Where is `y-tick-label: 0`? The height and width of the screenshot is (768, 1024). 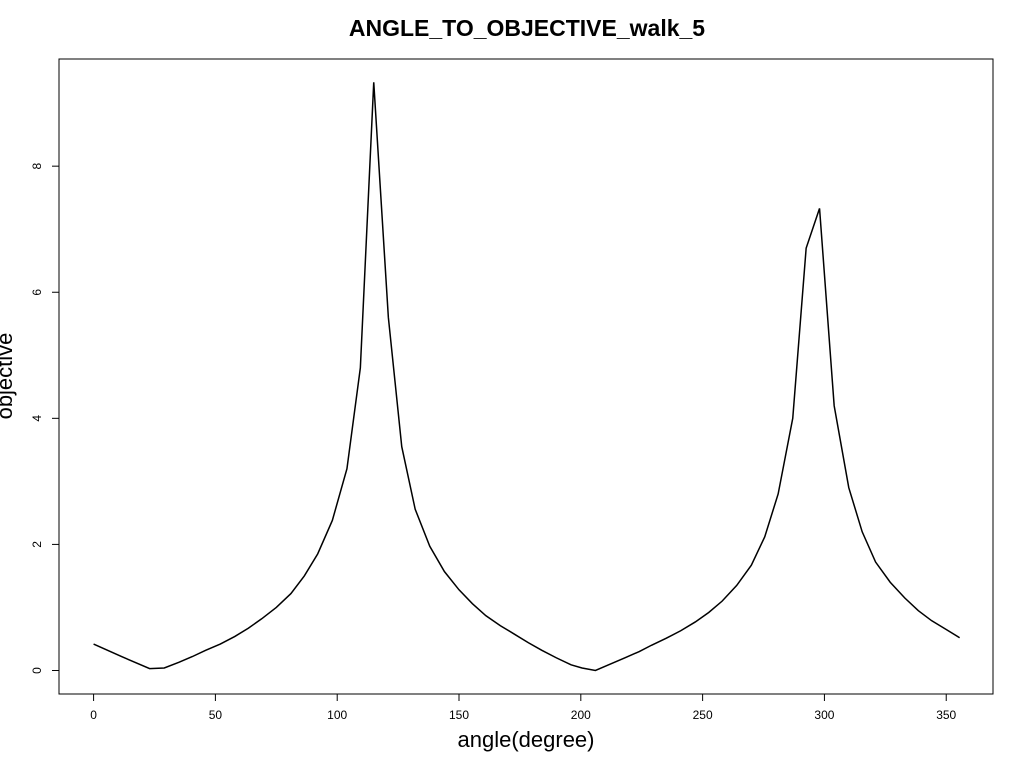 y-tick-label: 0 is located at coordinates (37, 670).